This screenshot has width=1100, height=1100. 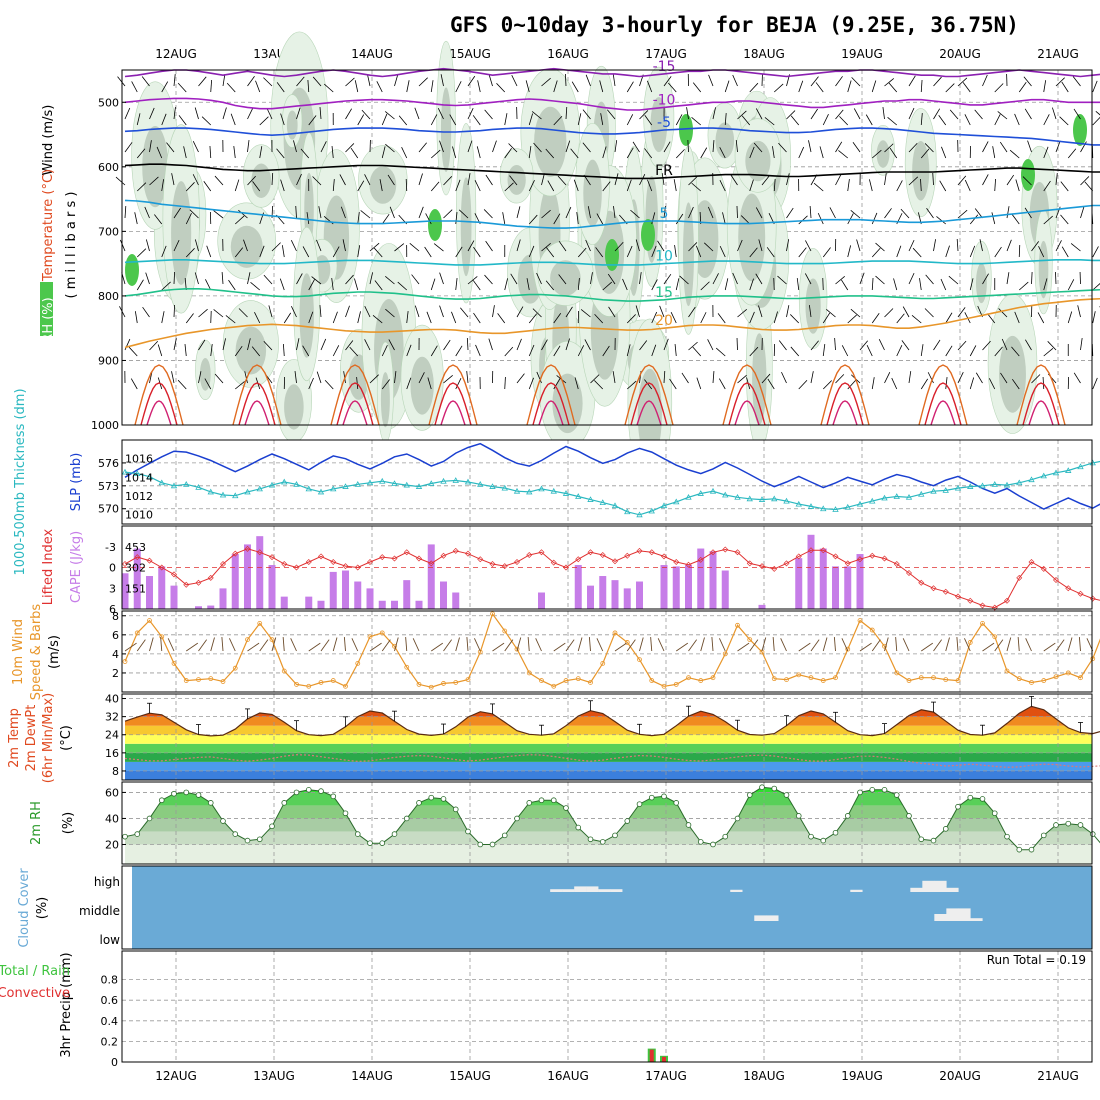 What do you see at coordinates (960, 1076) in the screenshot?
I see `bottom-date-label: 20AUG` at bounding box center [960, 1076].